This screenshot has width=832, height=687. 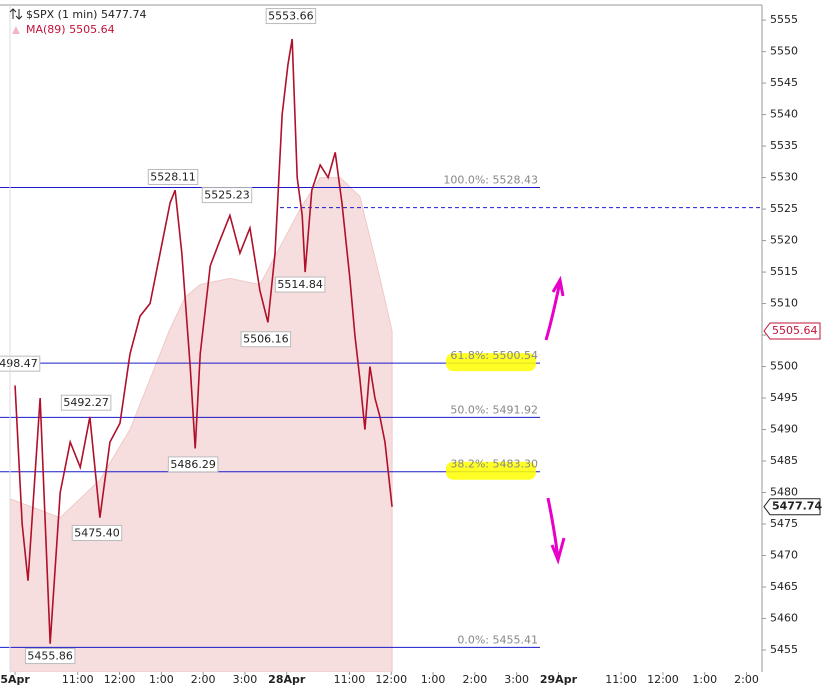 What do you see at coordinates (497, 639) in the screenshot?
I see `fib-label: 0.0%: 5455.41` at bounding box center [497, 639].